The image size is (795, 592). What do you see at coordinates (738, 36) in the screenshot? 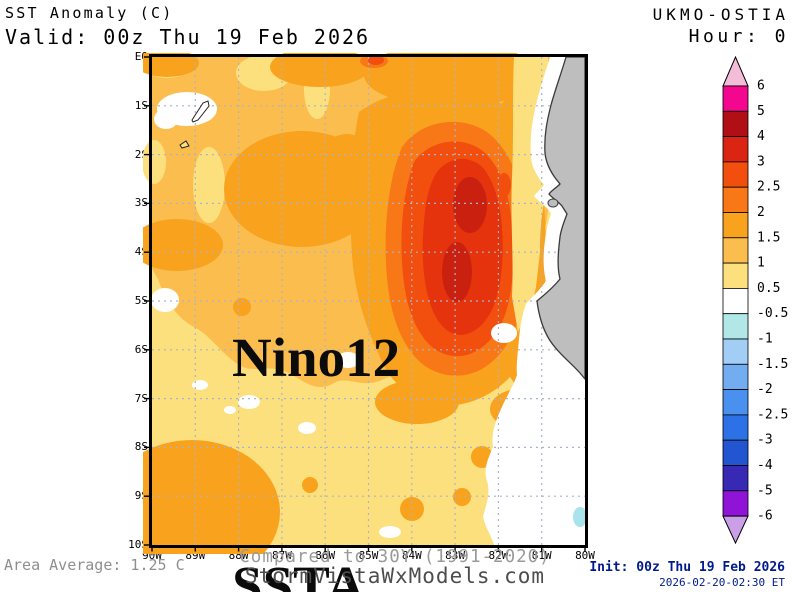
I see `forecast-hour: Hour: 0` at bounding box center [738, 36].